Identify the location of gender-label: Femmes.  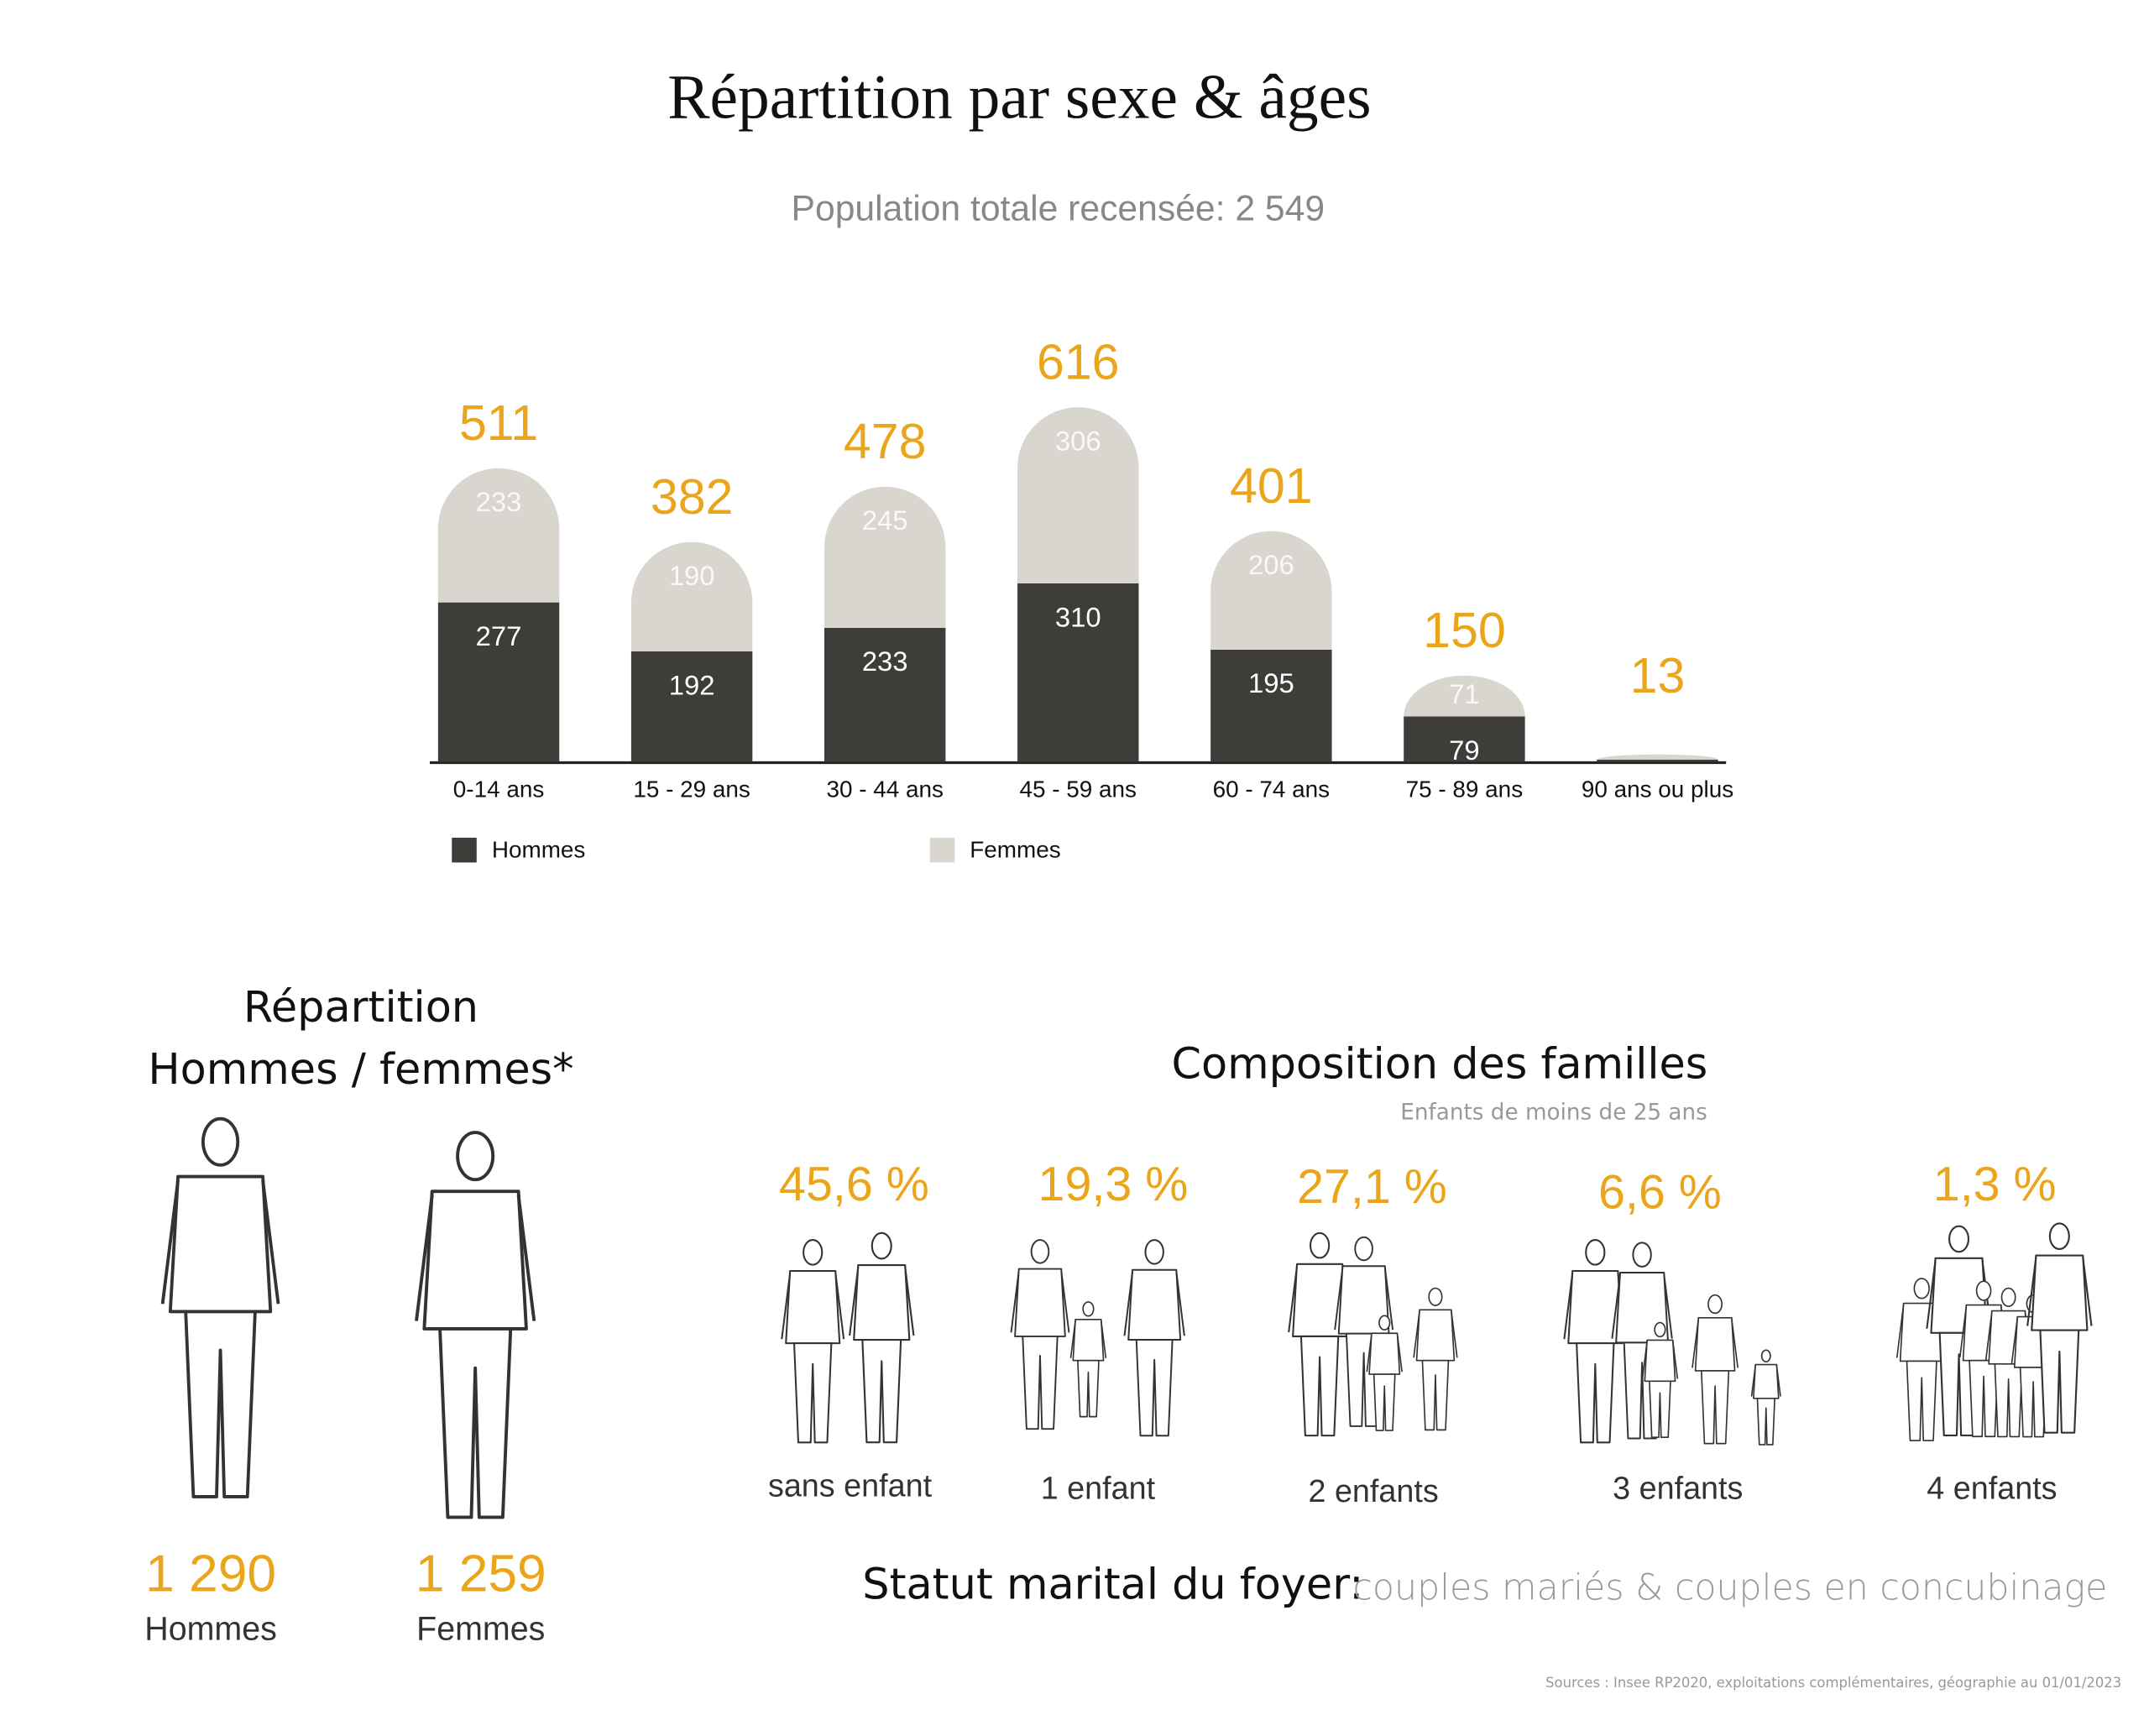
(480, 1629).